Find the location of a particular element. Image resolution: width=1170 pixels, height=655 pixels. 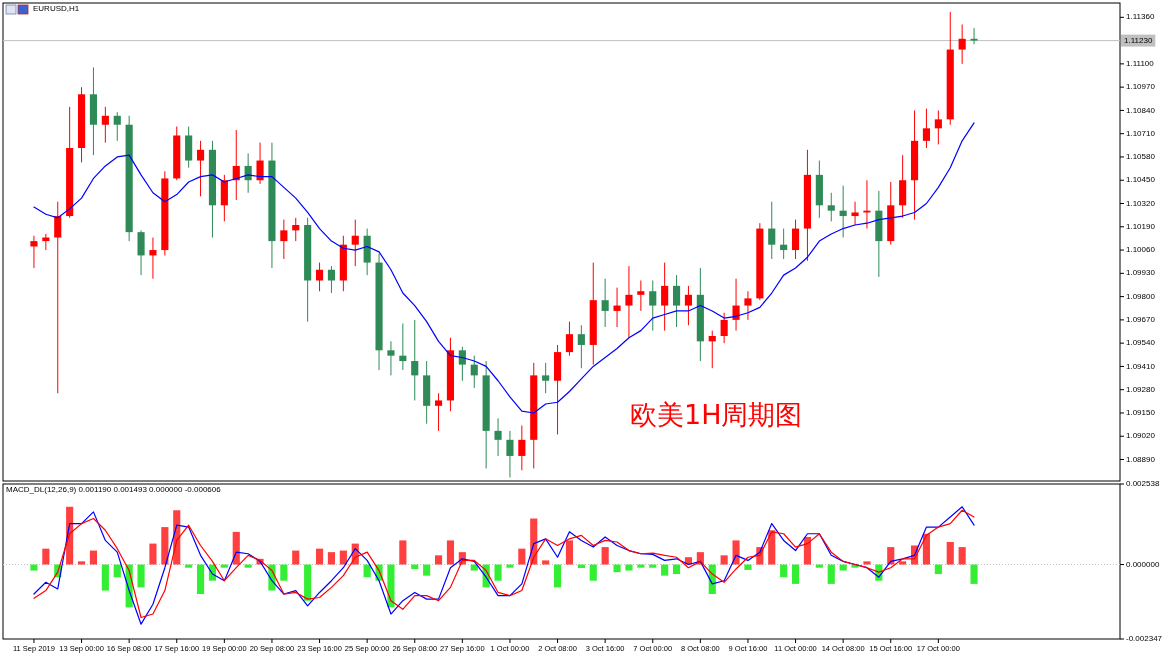

y-tick-label: 1.10190 is located at coordinates (1141, 226).